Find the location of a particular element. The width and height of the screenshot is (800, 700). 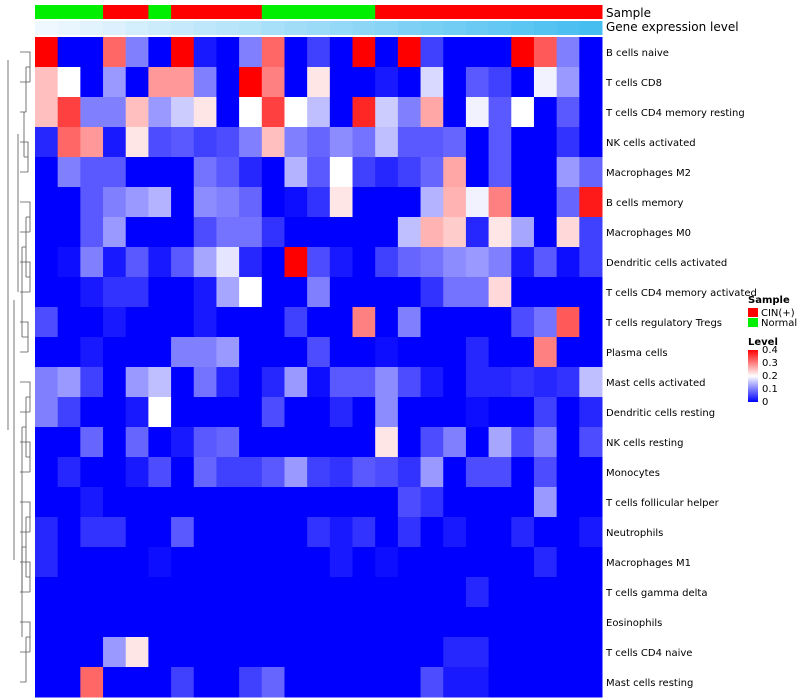

level-tick: 0.2 is located at coordinates (770, 376).